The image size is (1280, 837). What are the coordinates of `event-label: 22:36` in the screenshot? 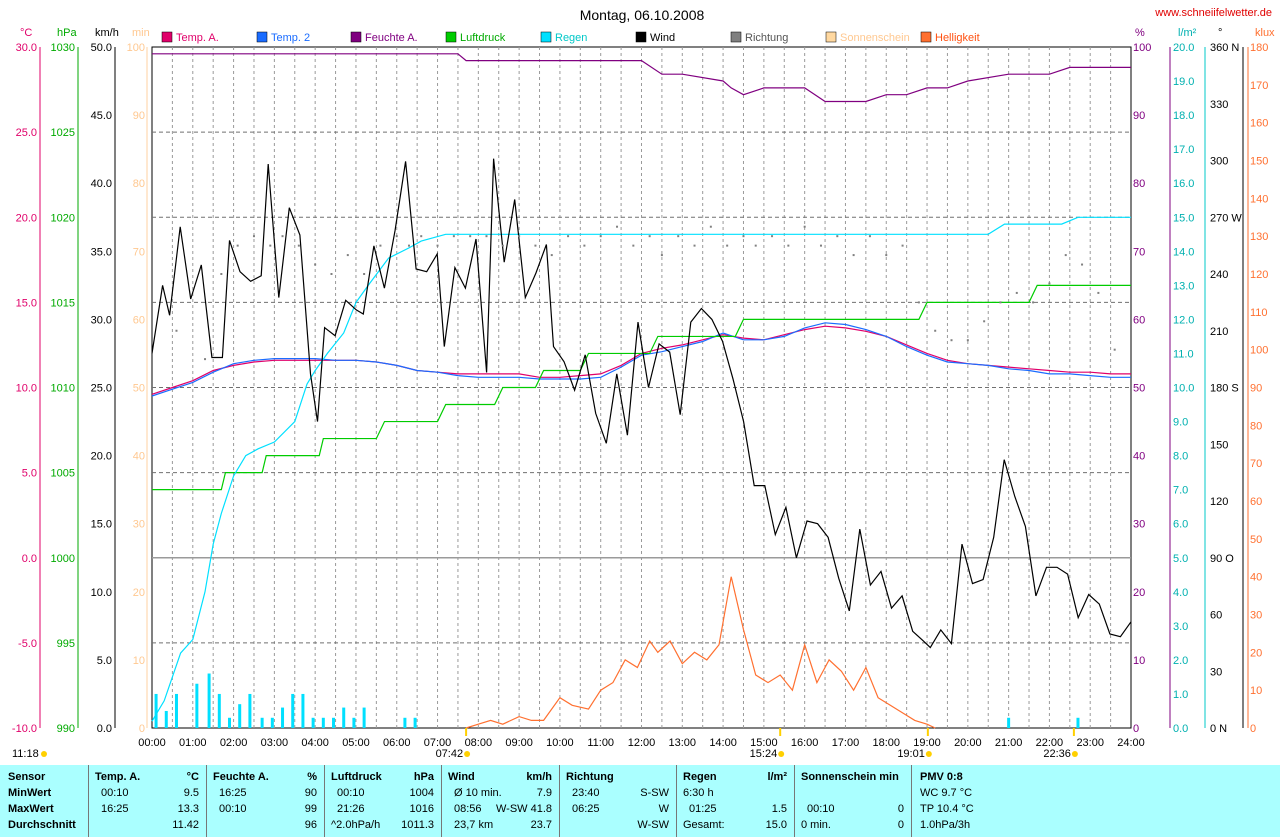 It's located at (1057, 754).